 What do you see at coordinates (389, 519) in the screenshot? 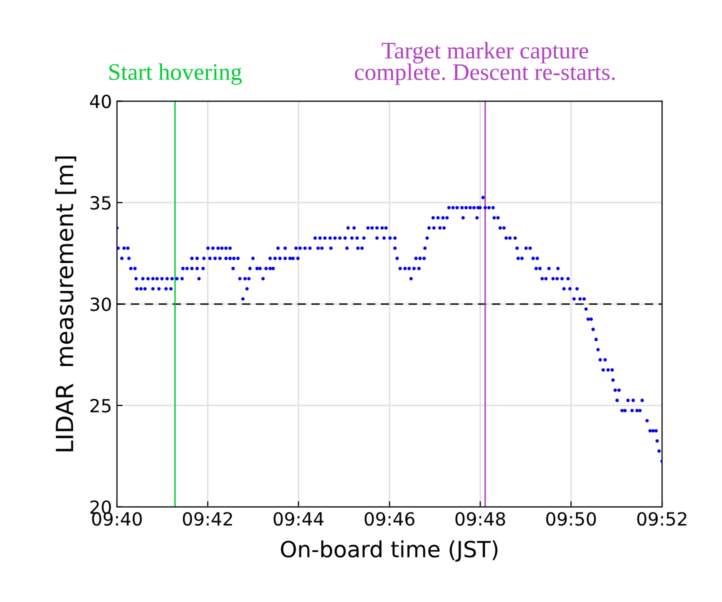
I see `x-tick-label: 09:46` at bounding box center [389, 519].